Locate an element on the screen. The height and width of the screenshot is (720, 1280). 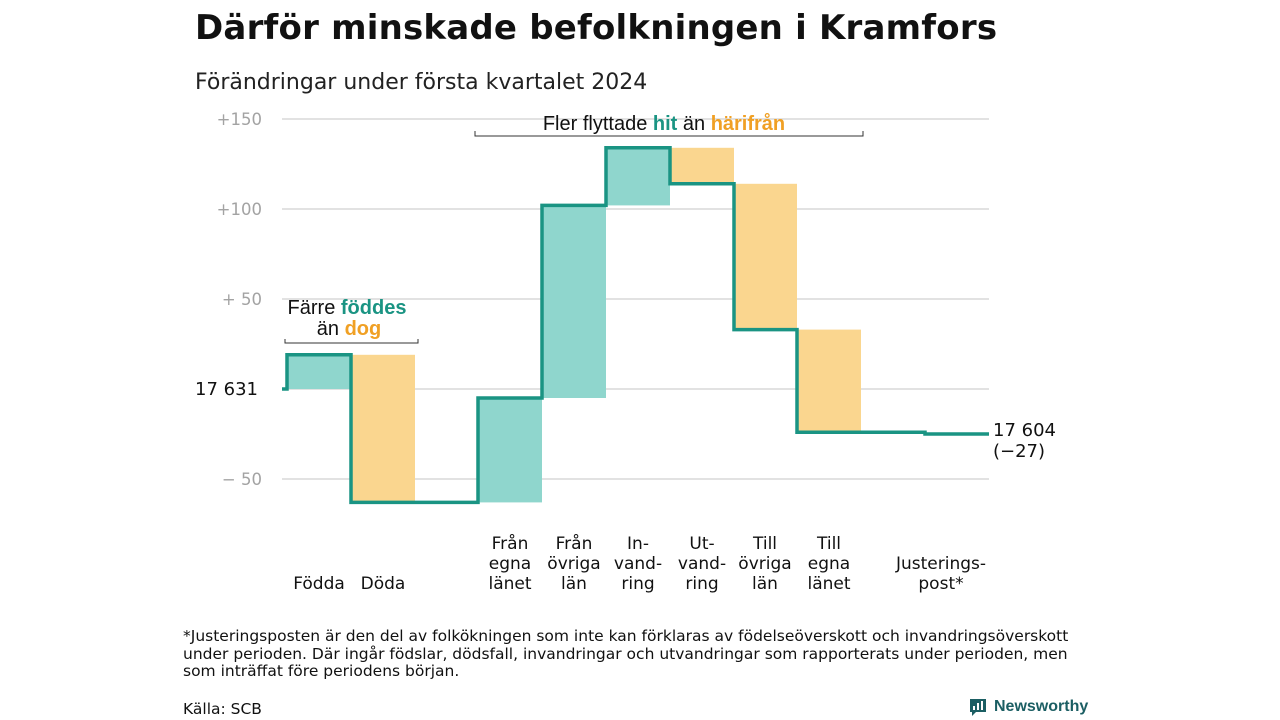
y-tick-label: + 50 is located at coordinates (242, 299).